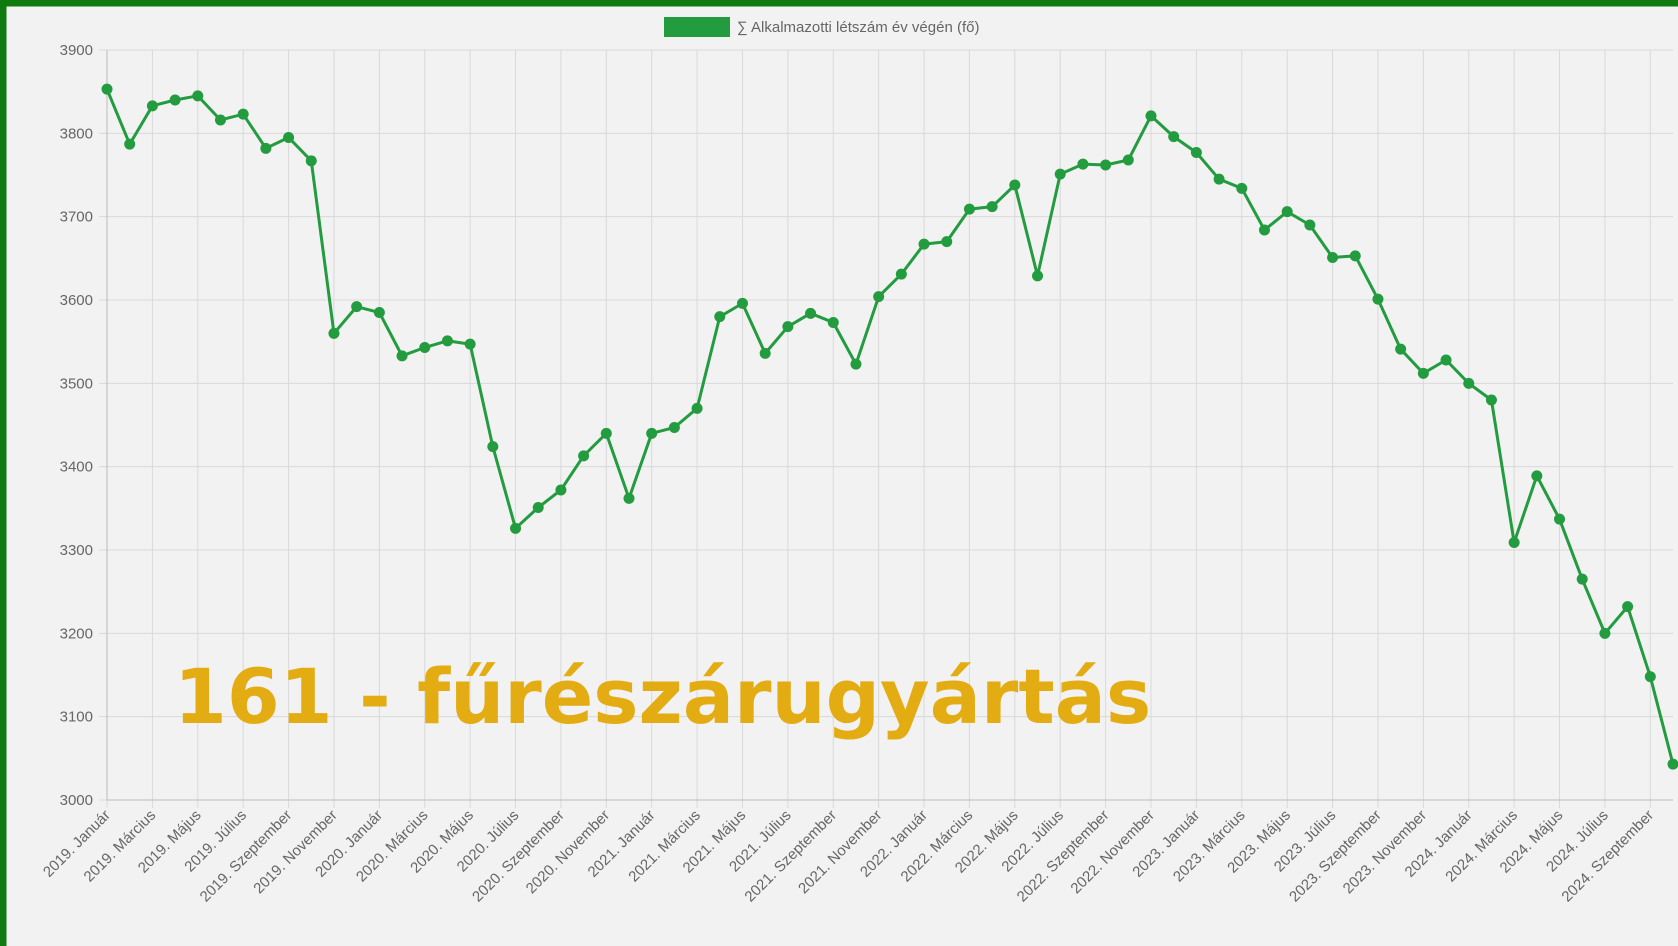  I want to click on y-tick-label: 3500, so click(76, 383).